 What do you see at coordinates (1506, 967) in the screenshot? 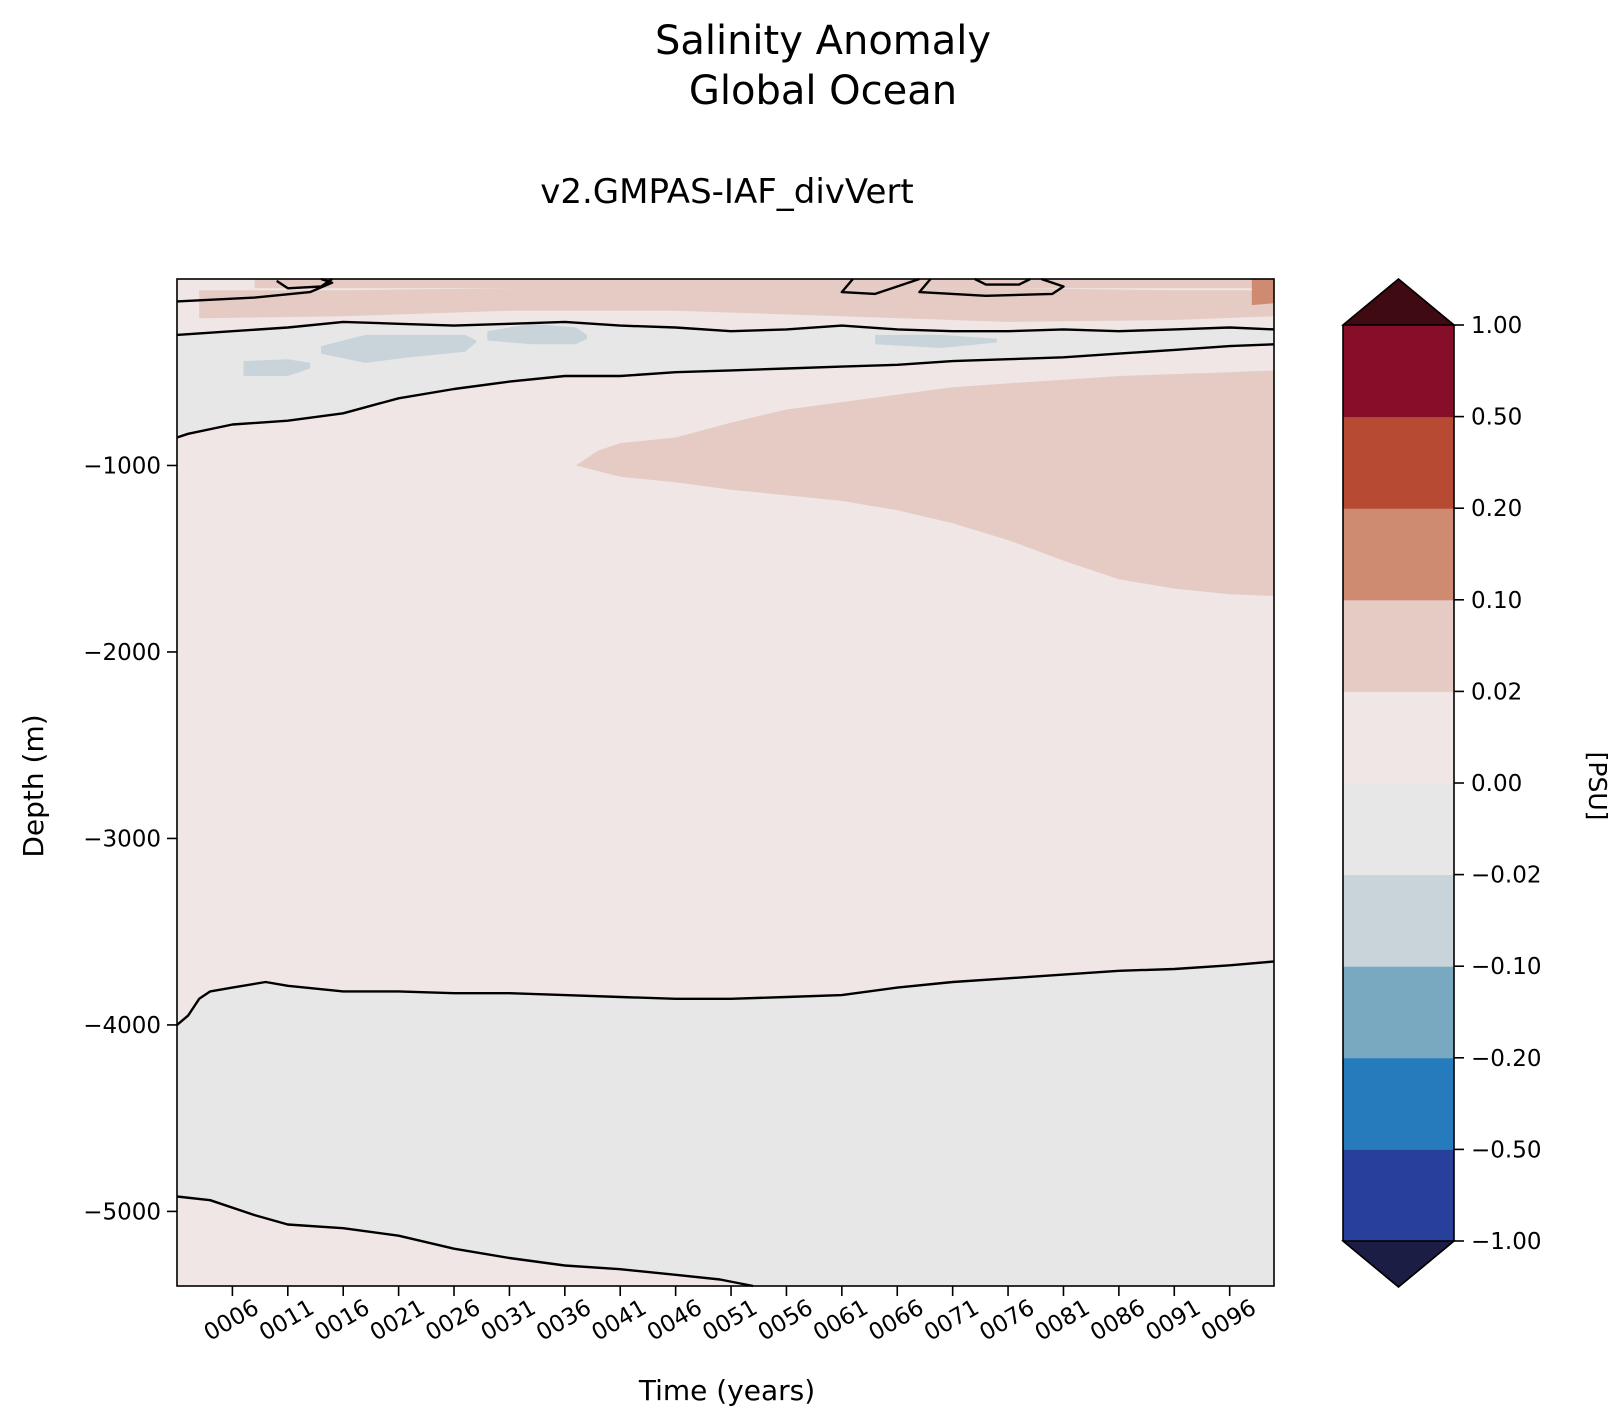
I see `colorbar-tick-label: −0.10` at bounding box center [1506, 967].